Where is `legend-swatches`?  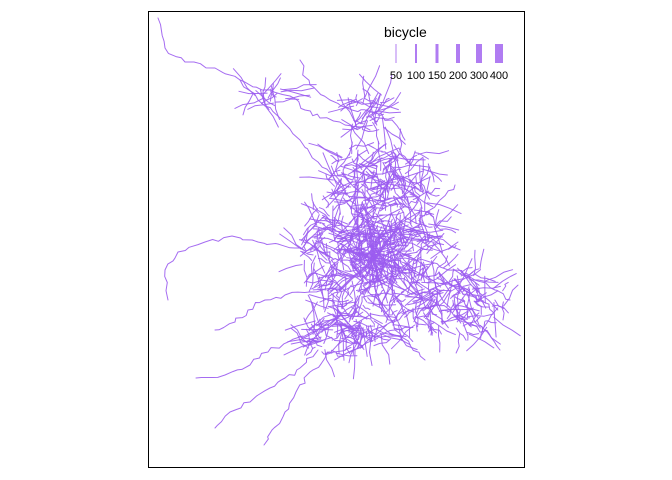
legend-swatches is located at coordinates (449, 53).